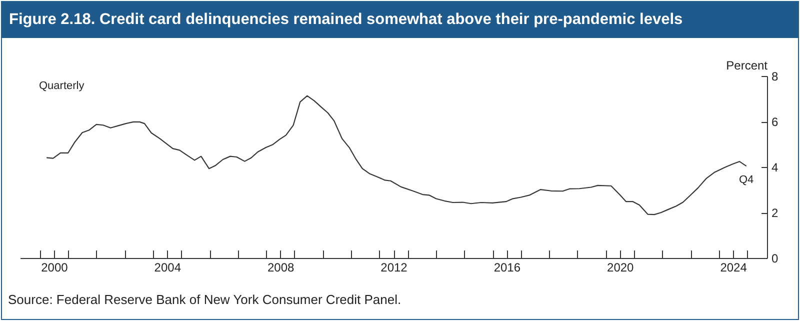  Describe the element at coordinates (747, 65) in the screenshot. I see `y-axis-title: Percent` at that location.